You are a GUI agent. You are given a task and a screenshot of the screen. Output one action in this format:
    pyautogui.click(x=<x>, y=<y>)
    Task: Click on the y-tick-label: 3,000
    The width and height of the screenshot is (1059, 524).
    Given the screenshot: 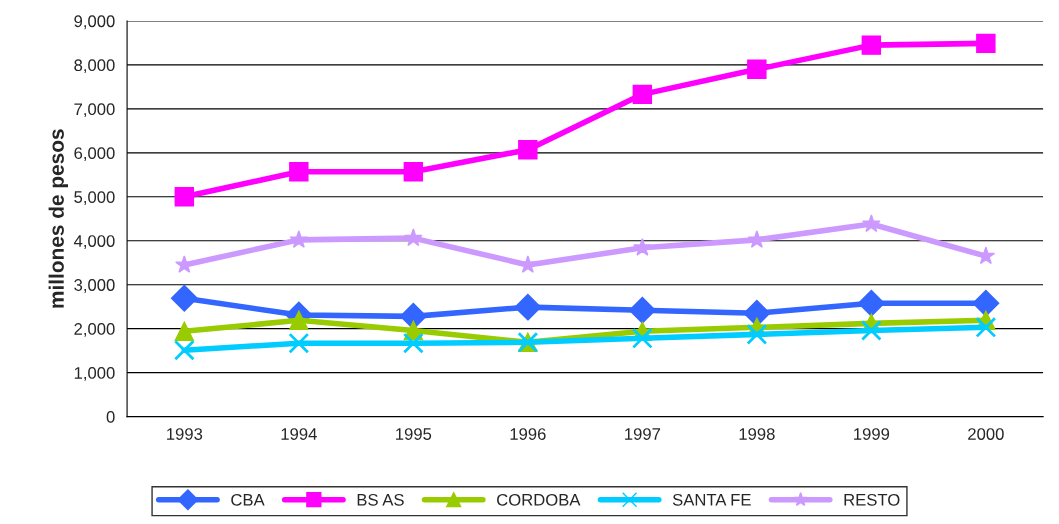 What is the action you would take?
    pyautogui.click(x=94, y=286)
    